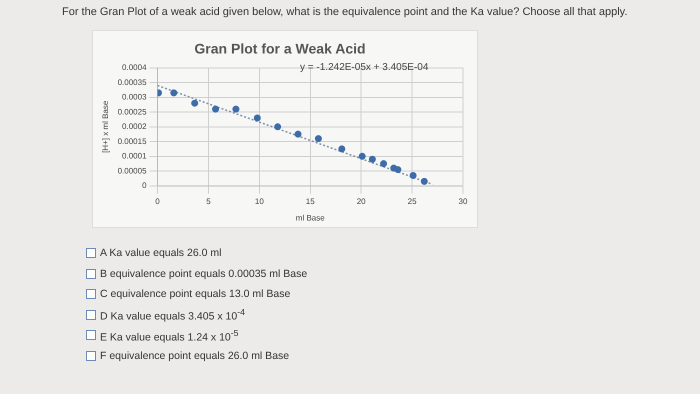 The image size is (700, 394). What do you see at coordinates (209, 201) in the screenshot?
I see `x-tick-label: 5` at bounding box center [209, 201].